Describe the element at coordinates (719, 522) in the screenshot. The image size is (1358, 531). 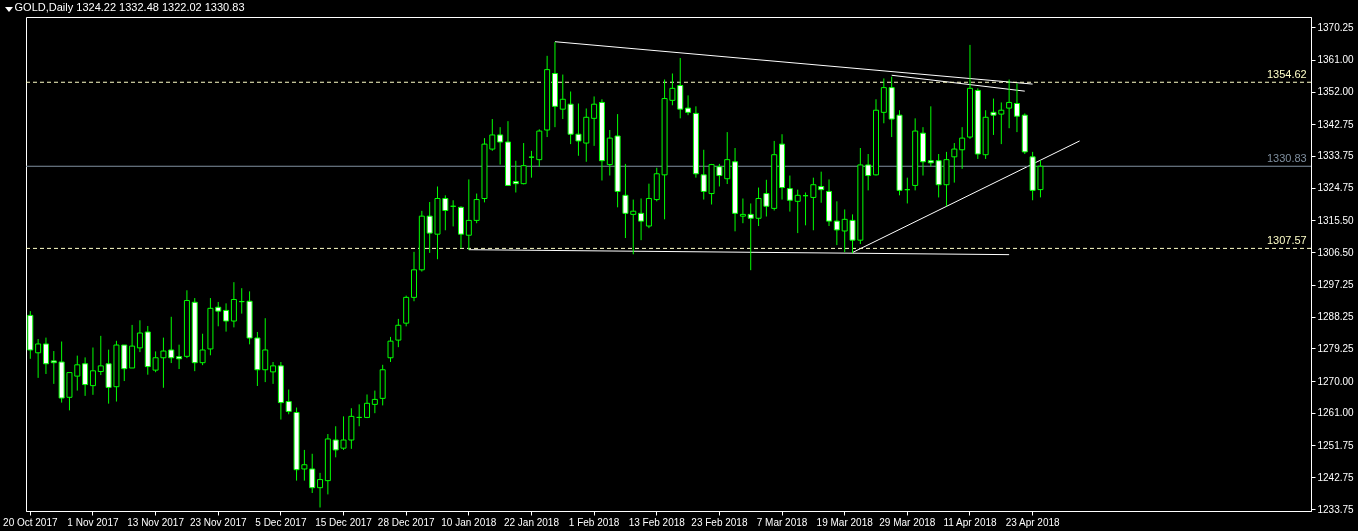
I see `x-tick-label: 23 Feb 2018` at that location.